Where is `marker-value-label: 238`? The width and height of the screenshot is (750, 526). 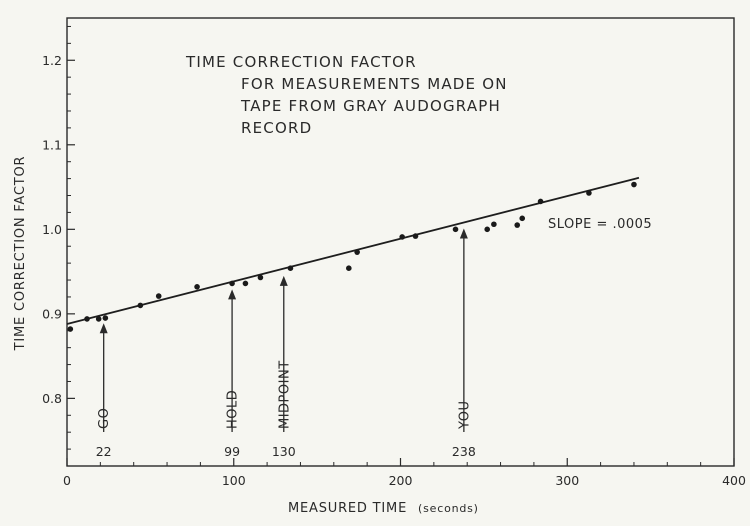
marker-value-label: 238 is located at coordinates (464, 451).